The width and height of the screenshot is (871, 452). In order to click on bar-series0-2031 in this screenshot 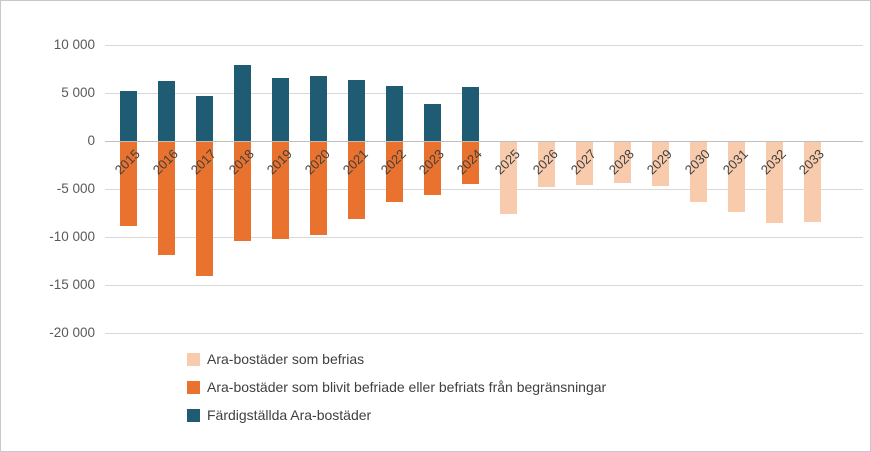, I will do `click(736, 177)`.